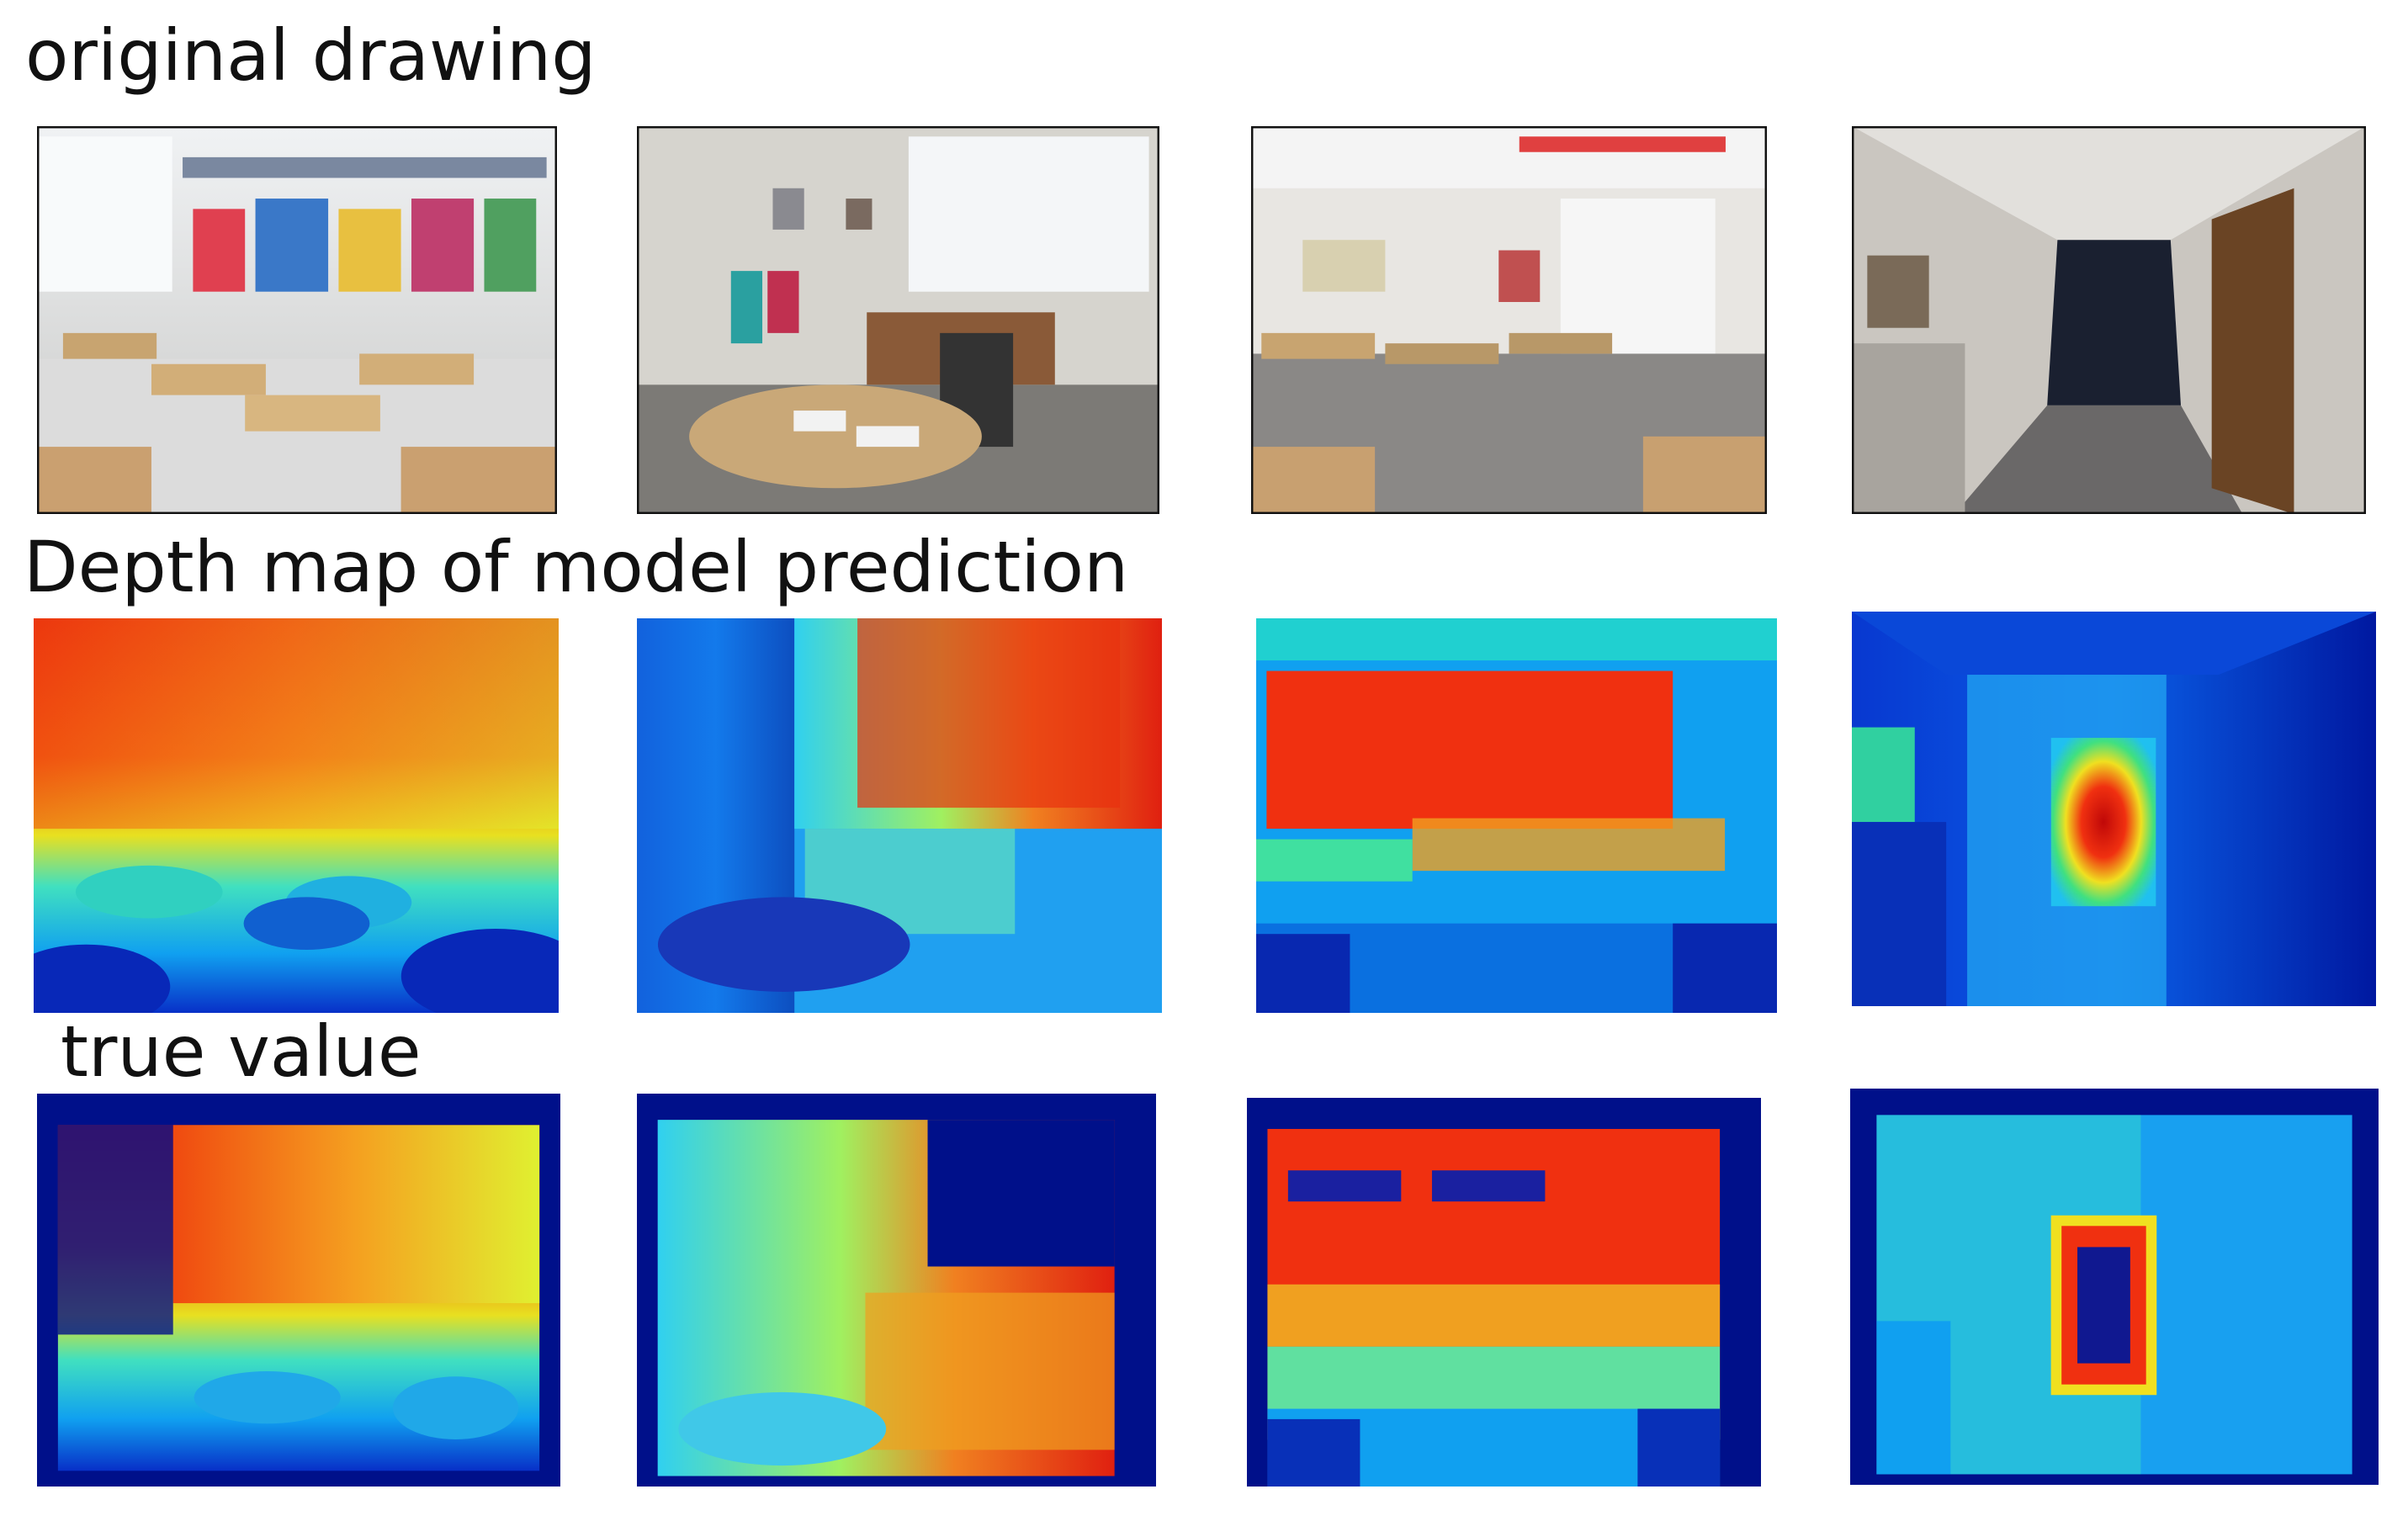 The width and height of the screenshot is (2408, 1521). I want to click on row-label: true value, so click(242, 1051).